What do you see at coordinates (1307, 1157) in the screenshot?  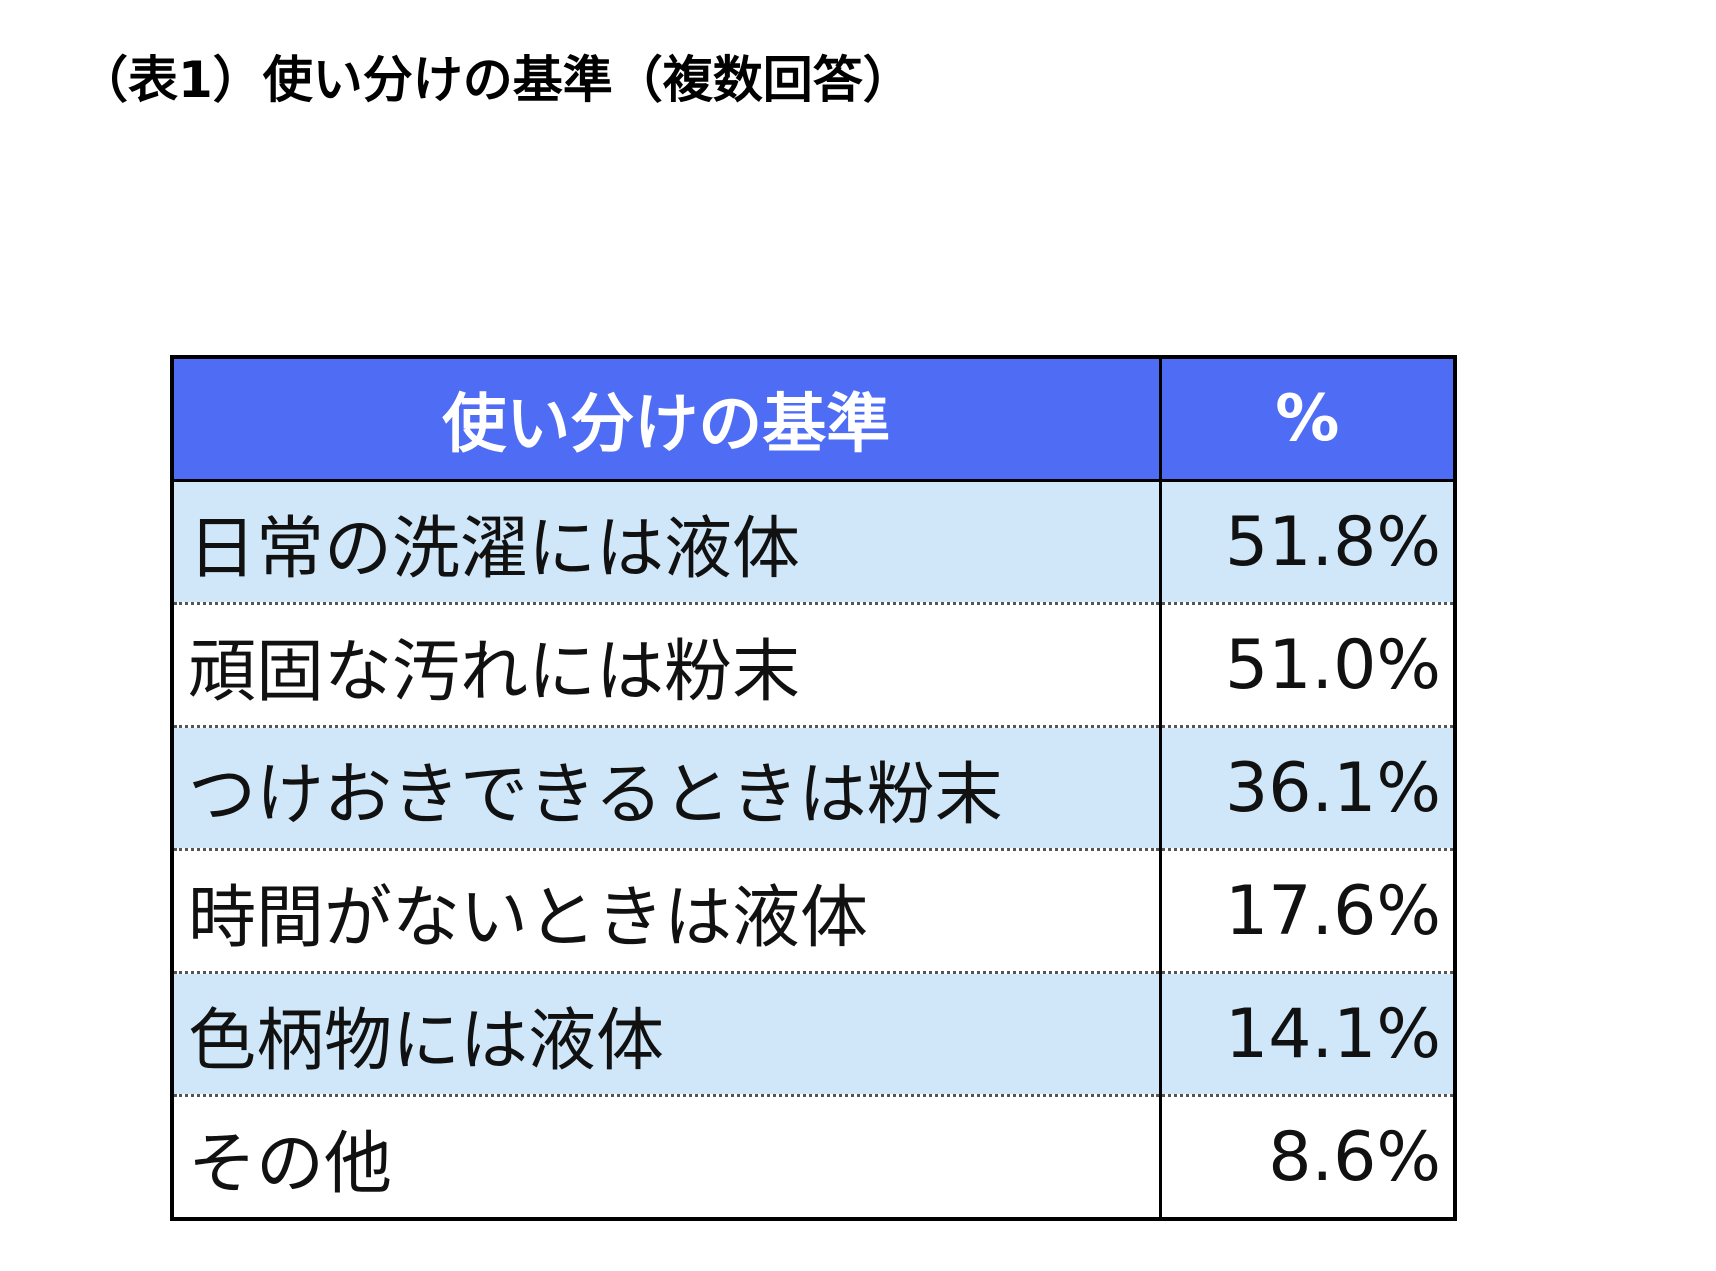 I see `row-value: 8.6%` at bounding box center [1307, 1157].